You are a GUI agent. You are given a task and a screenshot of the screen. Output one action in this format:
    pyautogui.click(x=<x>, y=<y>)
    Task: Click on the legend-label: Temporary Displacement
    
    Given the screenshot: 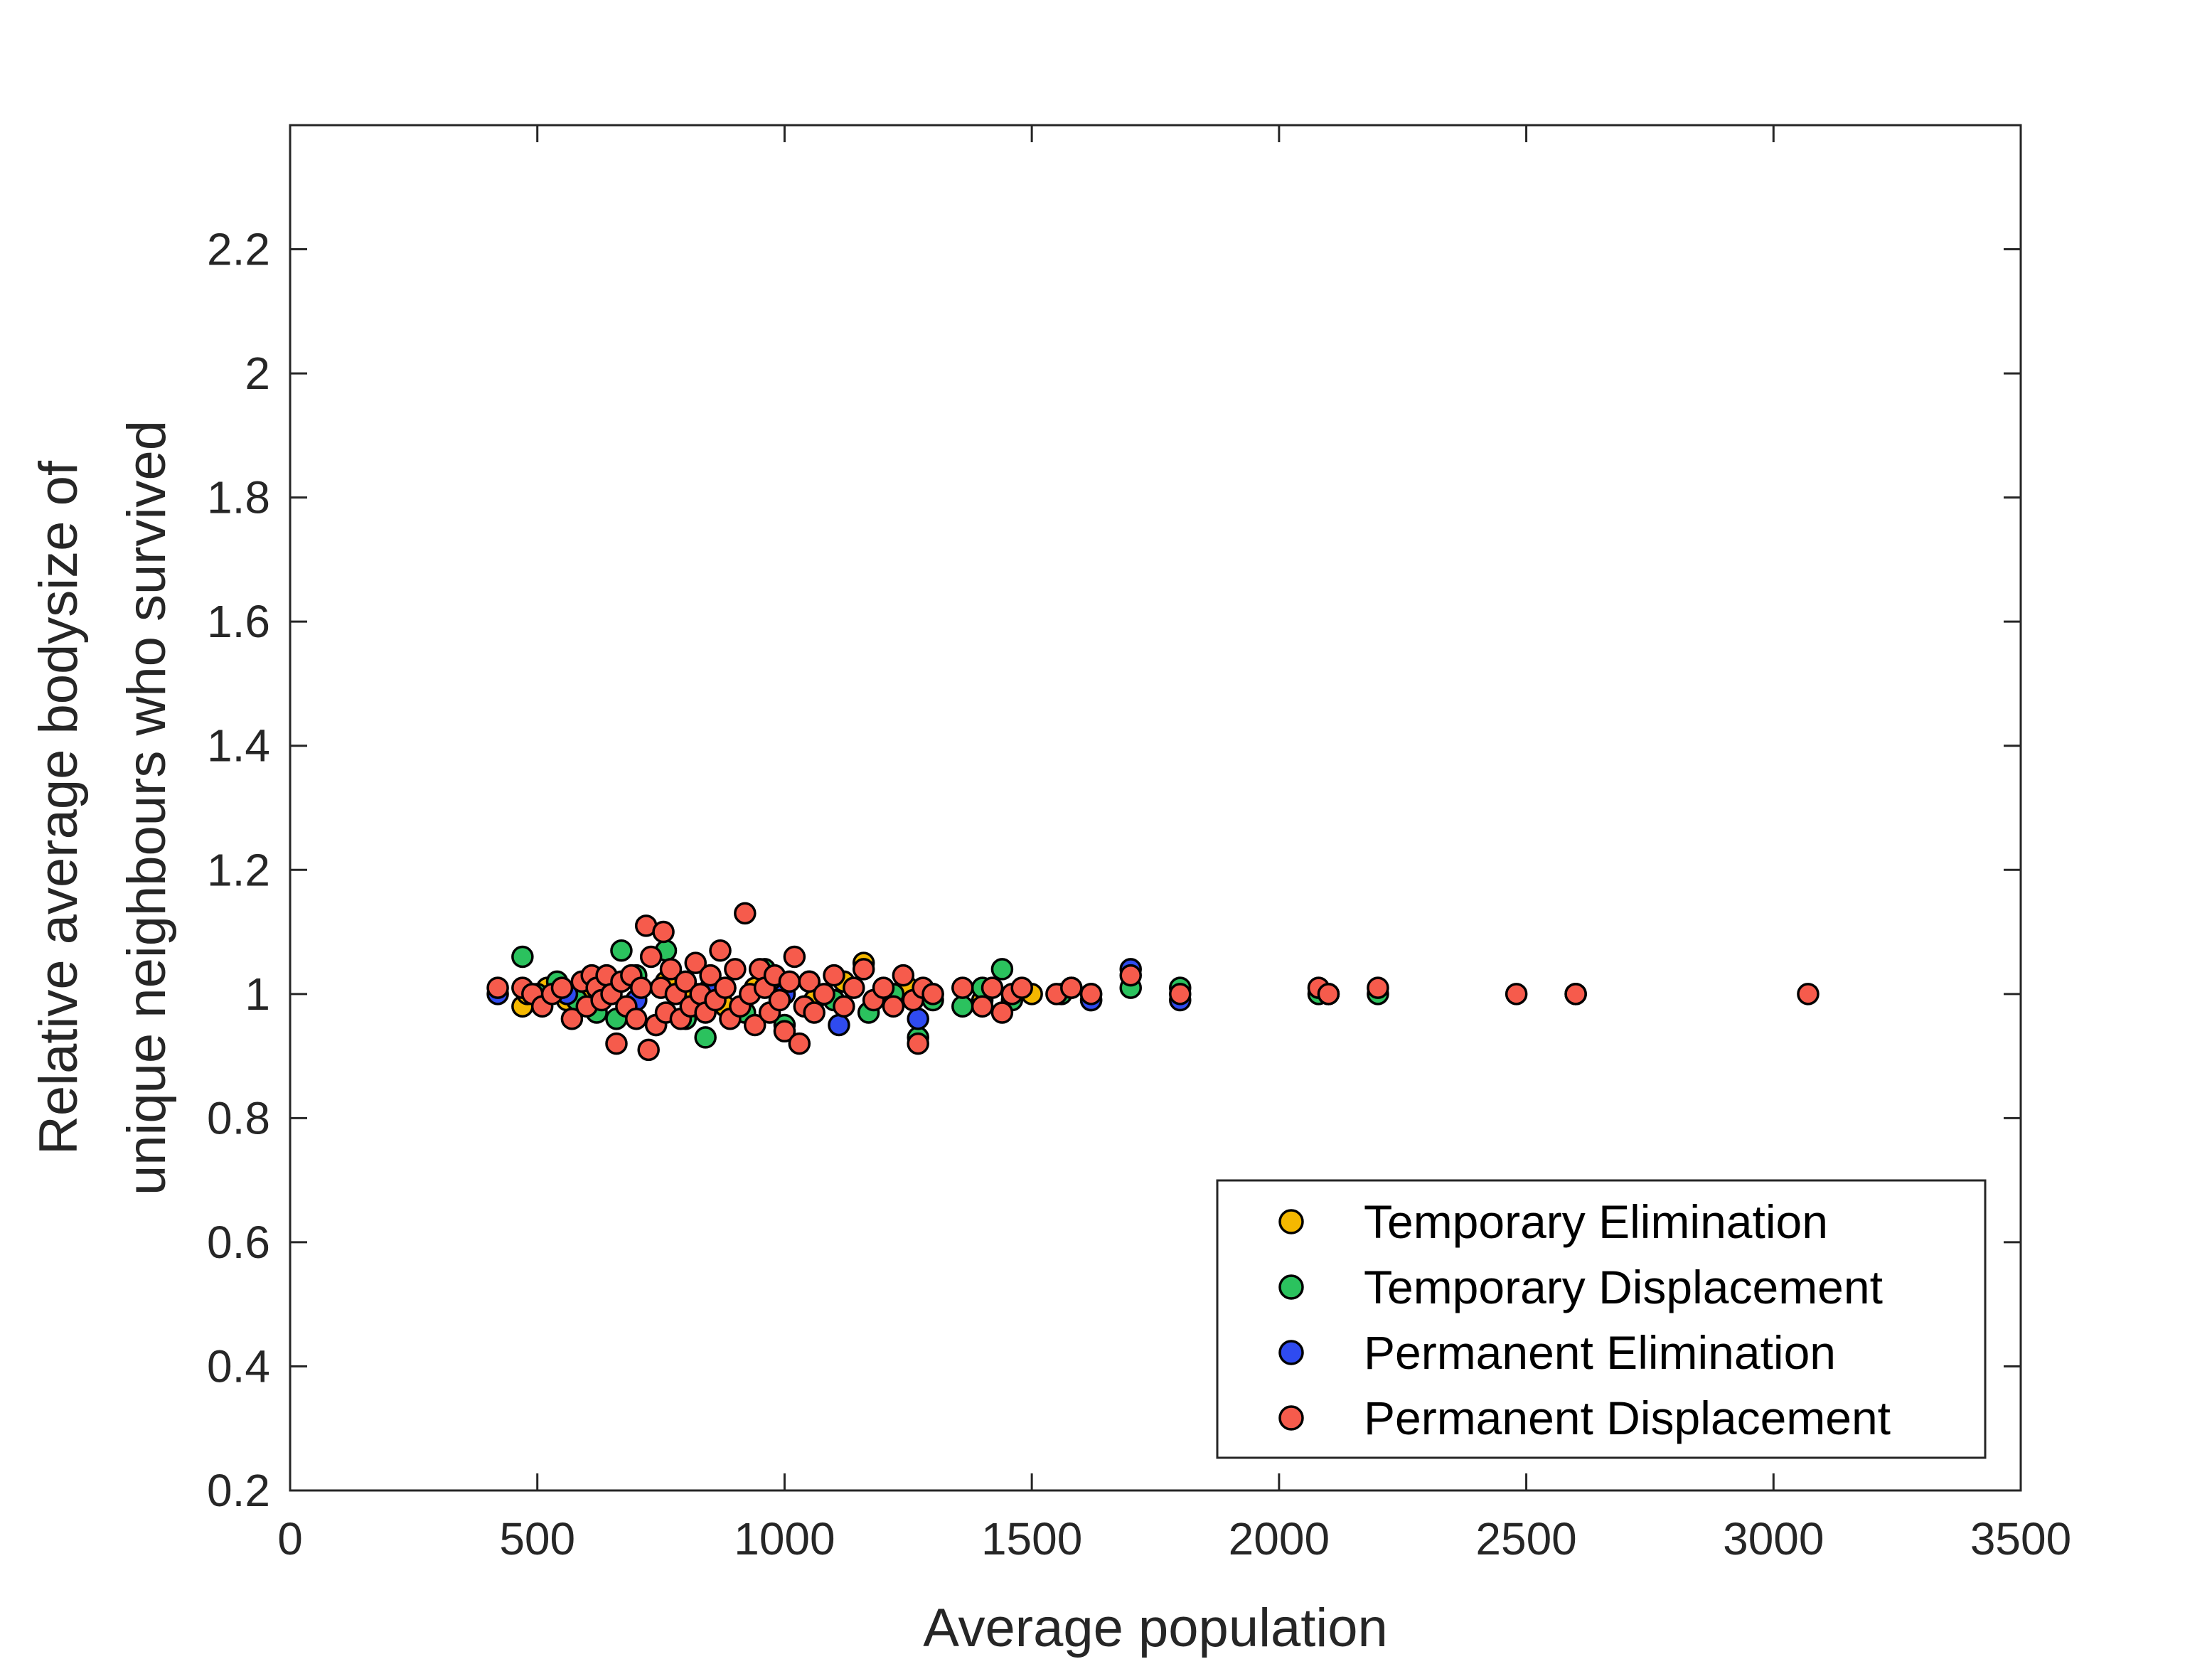 What is the action you would take?
    pyautogui.click(x=1623, y=1287)
    